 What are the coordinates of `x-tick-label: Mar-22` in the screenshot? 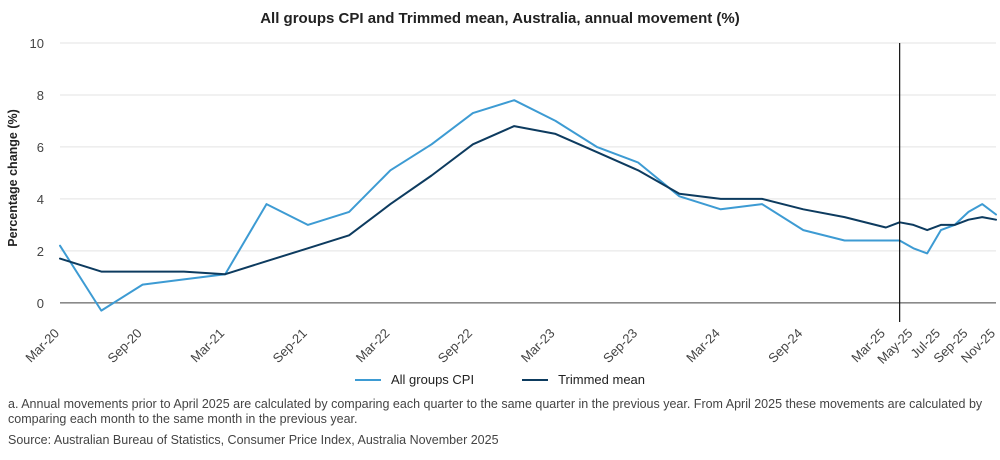 It's located at (373, 346).